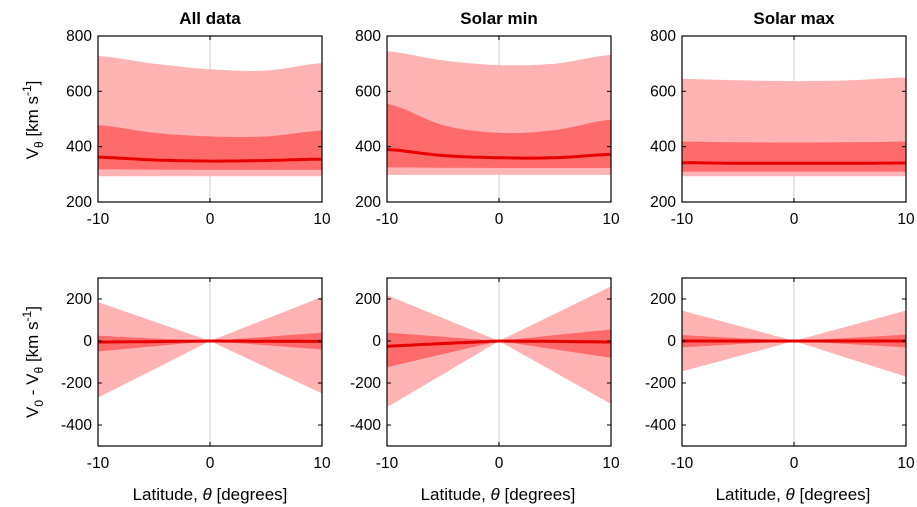  Describe the element at coordinates (27, 90) in the screenshot. I see `top-ylabel-sup: -1` at that location.